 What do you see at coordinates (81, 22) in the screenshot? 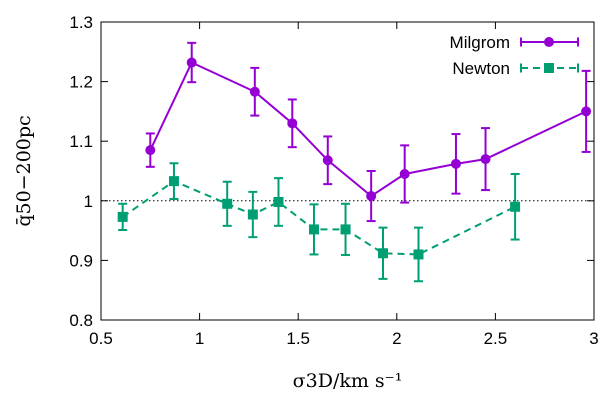
I see `y-tick-label: 1.3` at bounding box center [81, 22].